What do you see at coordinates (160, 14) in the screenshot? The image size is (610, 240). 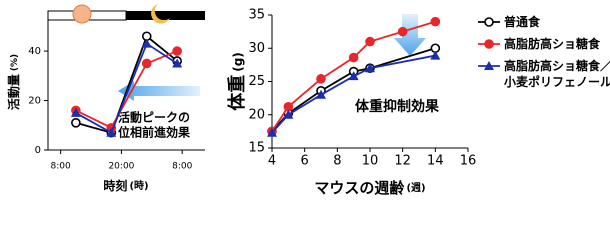 I see `moon-icon` at bounding box center [160, 14].